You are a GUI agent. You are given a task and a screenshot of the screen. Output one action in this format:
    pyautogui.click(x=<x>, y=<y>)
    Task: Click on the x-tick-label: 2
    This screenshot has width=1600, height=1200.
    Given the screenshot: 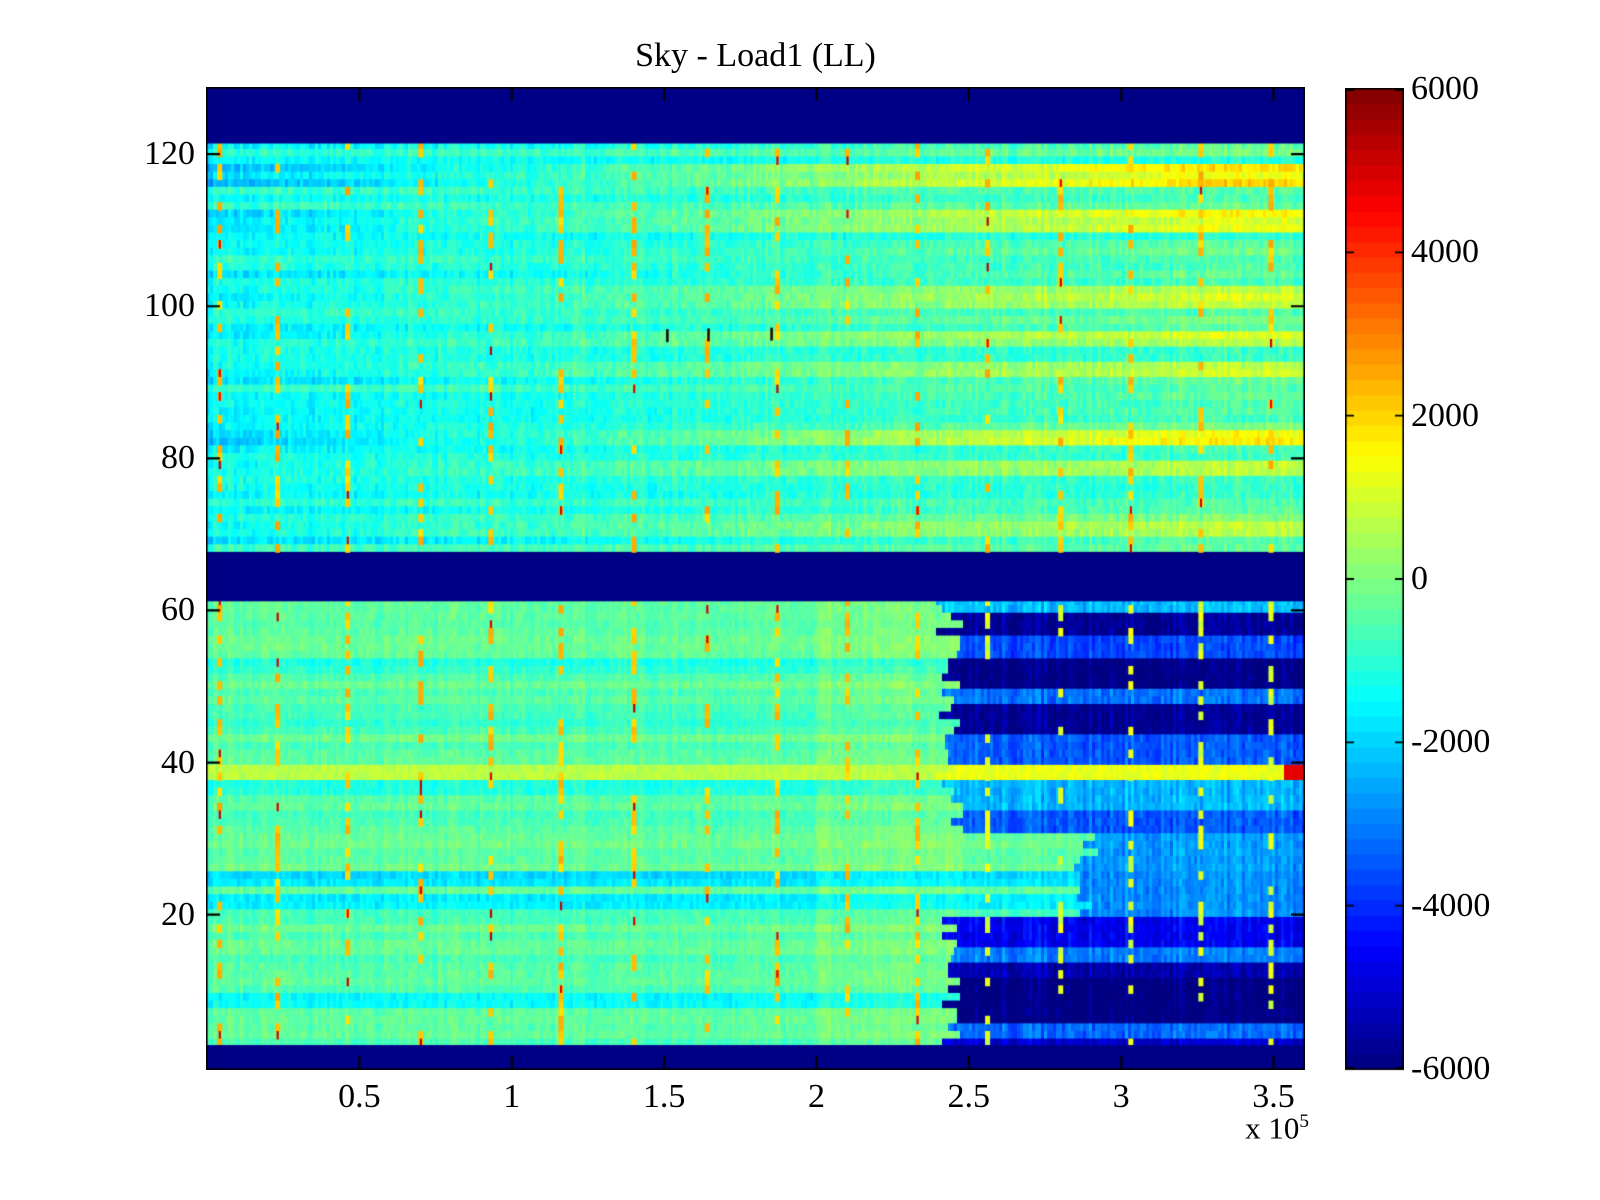 What is the action you would take?
    pyautogui.click(x=816, y=1096)
    